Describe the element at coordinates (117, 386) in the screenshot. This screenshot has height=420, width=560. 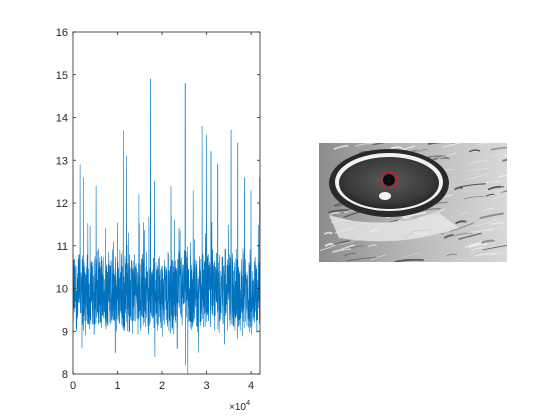
I see `x-tick-label: 1` at that location.